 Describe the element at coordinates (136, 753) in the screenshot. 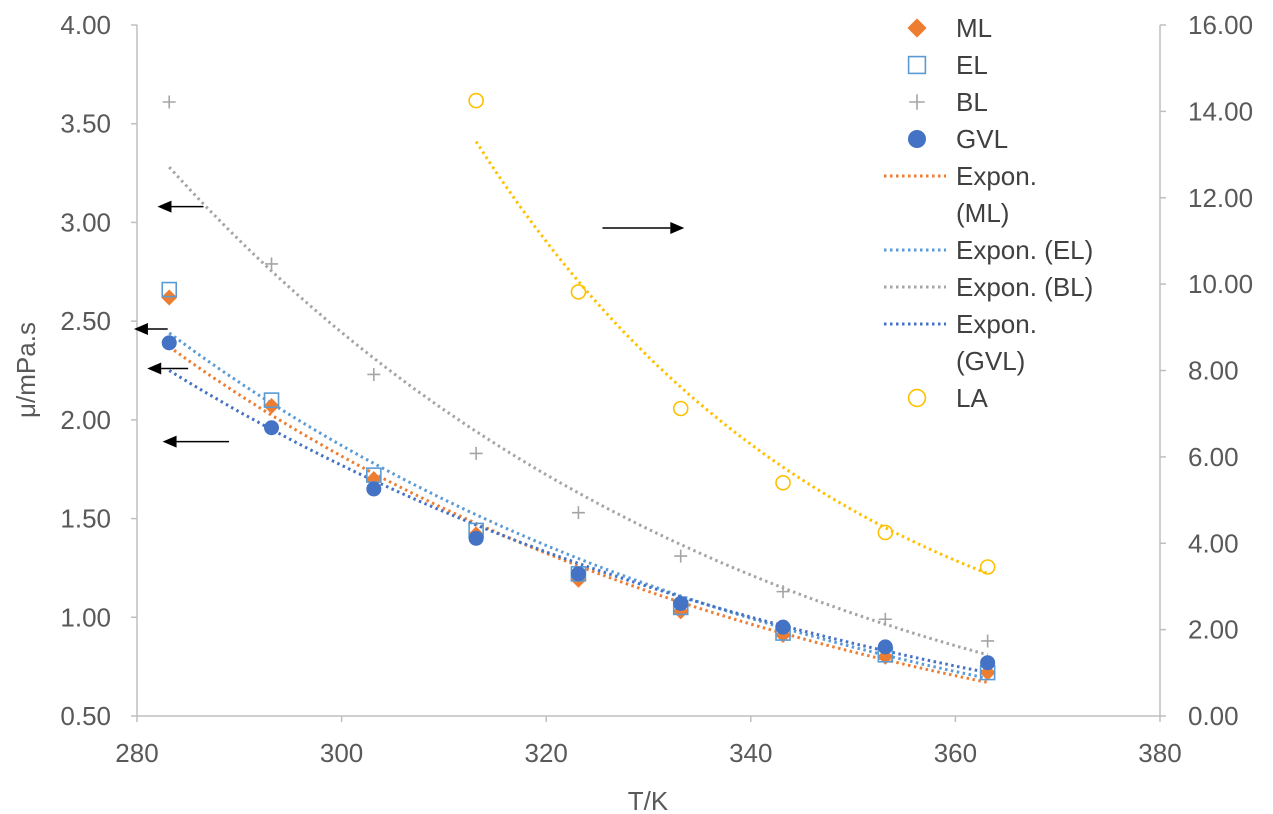

I see `x-tick-label: 280` at that location.